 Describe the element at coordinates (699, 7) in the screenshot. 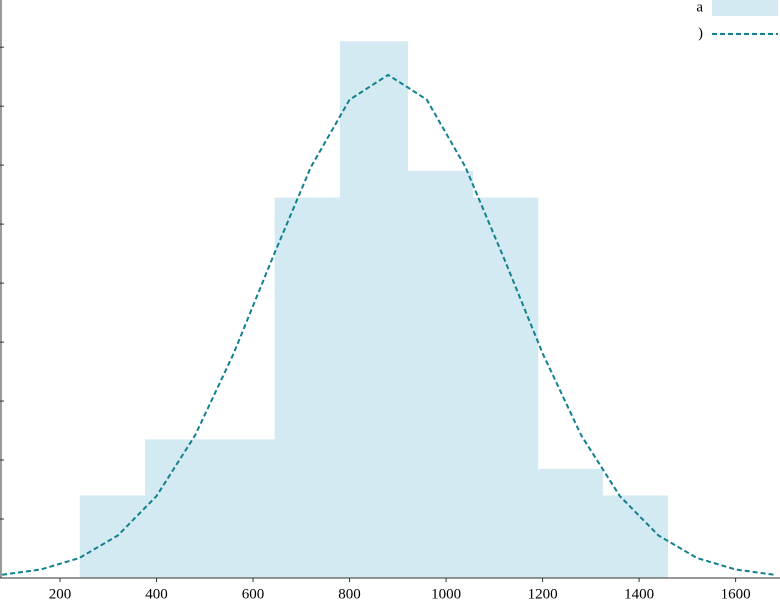

I see `legend-label: a` at that location.